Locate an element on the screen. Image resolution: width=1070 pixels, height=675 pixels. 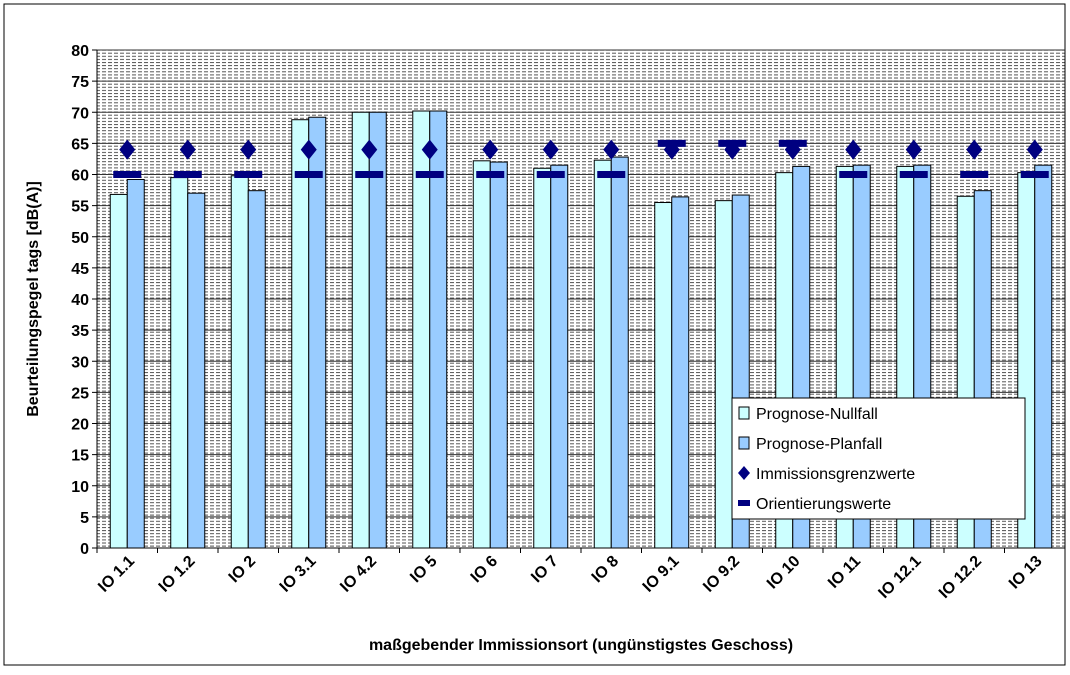
y-tick-label: 75 is located at coordinates (80, 82).